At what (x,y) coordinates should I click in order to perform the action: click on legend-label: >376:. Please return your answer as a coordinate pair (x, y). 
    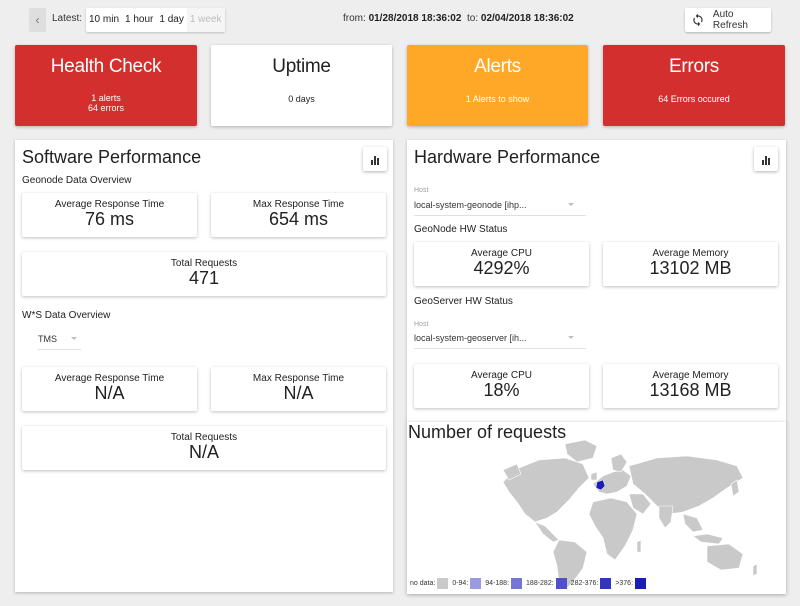
    Looking at the image, I should click on (624, 583).